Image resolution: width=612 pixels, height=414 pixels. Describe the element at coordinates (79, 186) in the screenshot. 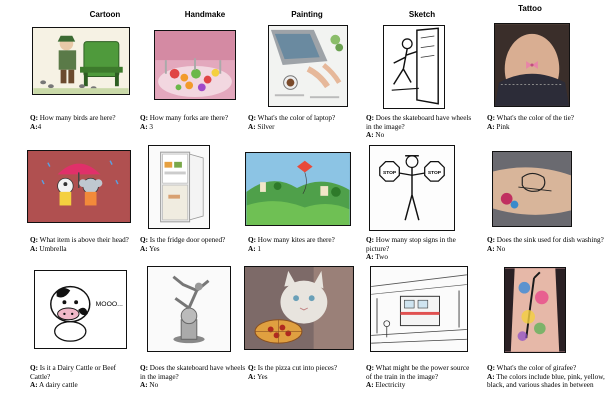

I see `cartoon-umbrella-image` at that location.